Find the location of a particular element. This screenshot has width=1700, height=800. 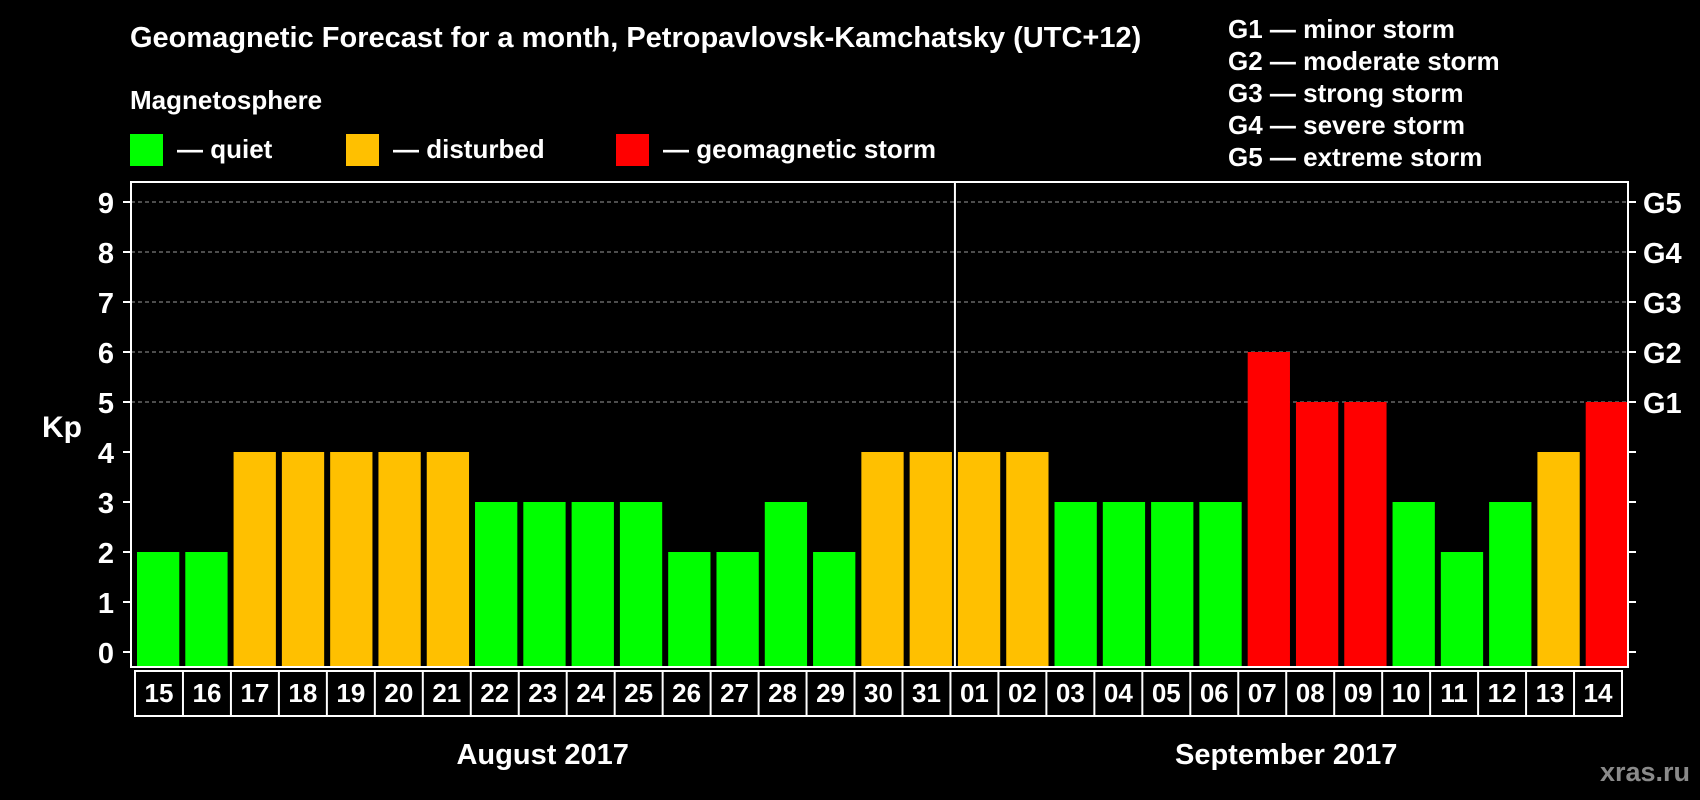

storm-level-labels: G1 G2 G3 G4 G5 is located at coordinates (1662, 304).